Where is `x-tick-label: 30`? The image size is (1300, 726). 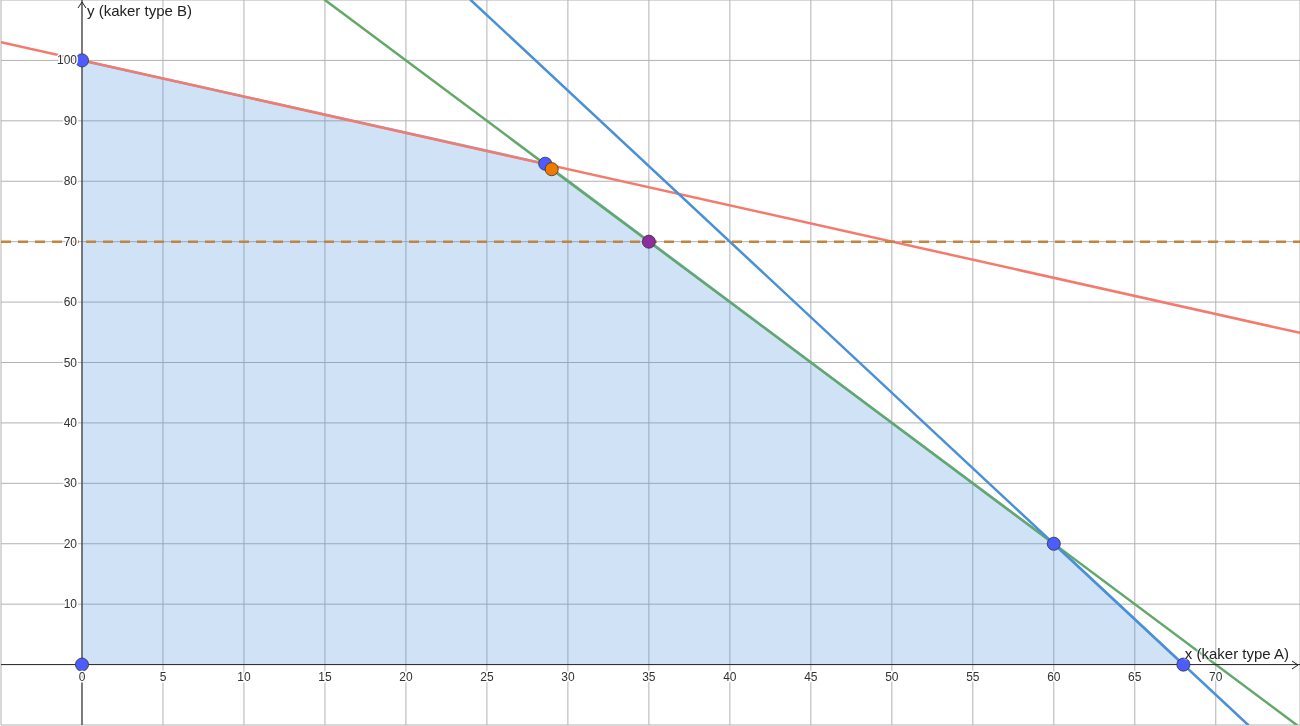
x-tick-label: 30 is located at coordinates (568, 676).